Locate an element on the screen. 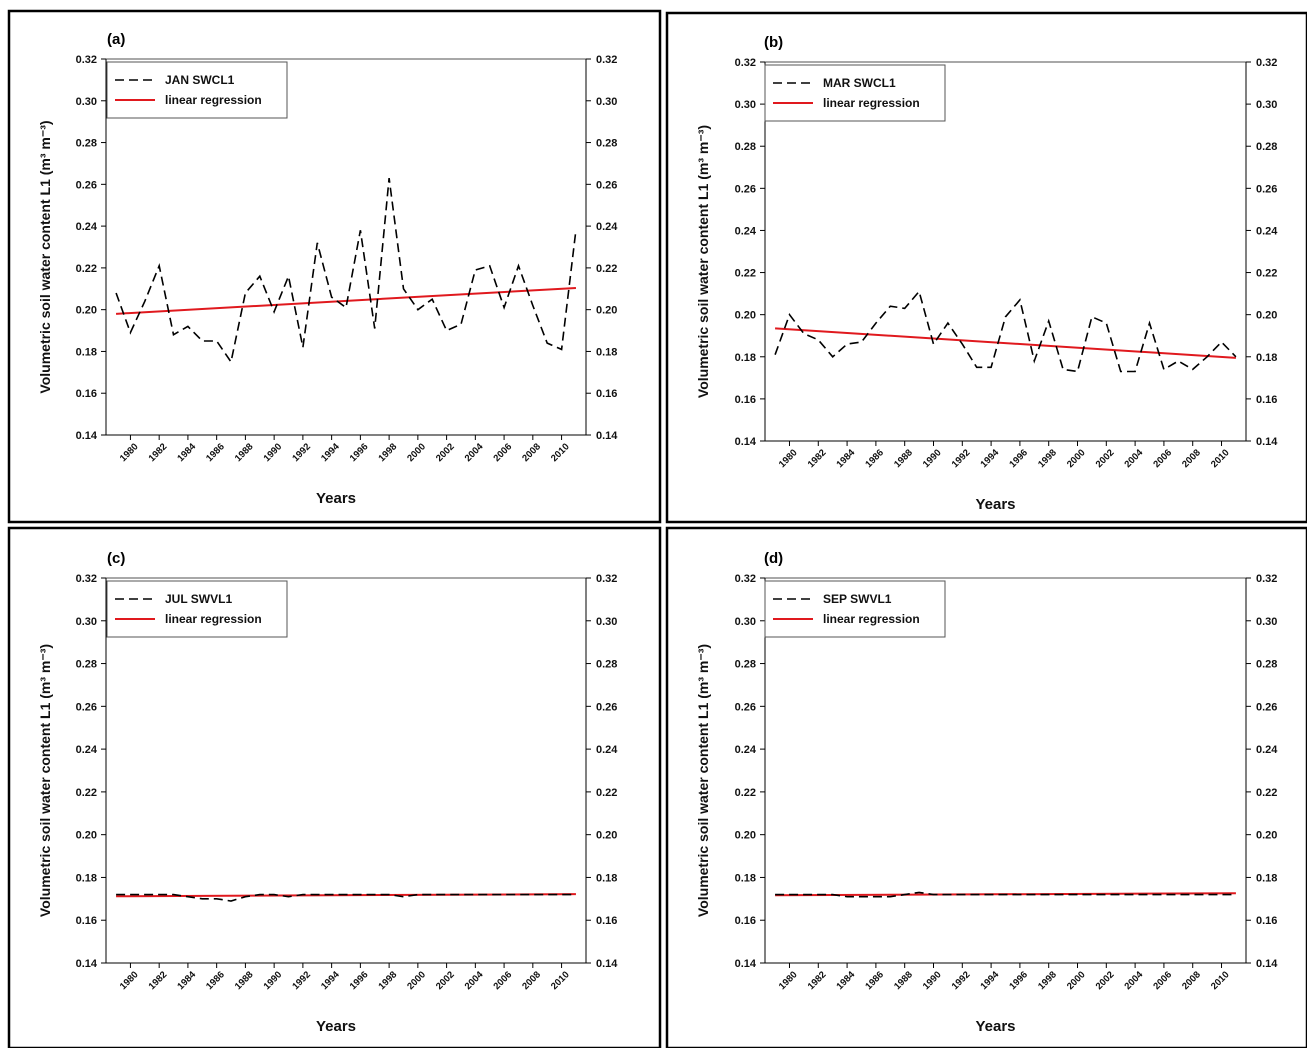 The width and height of the screenshot is (1307, 1048). panel-label: (b) is located at coordinates (773, 42).